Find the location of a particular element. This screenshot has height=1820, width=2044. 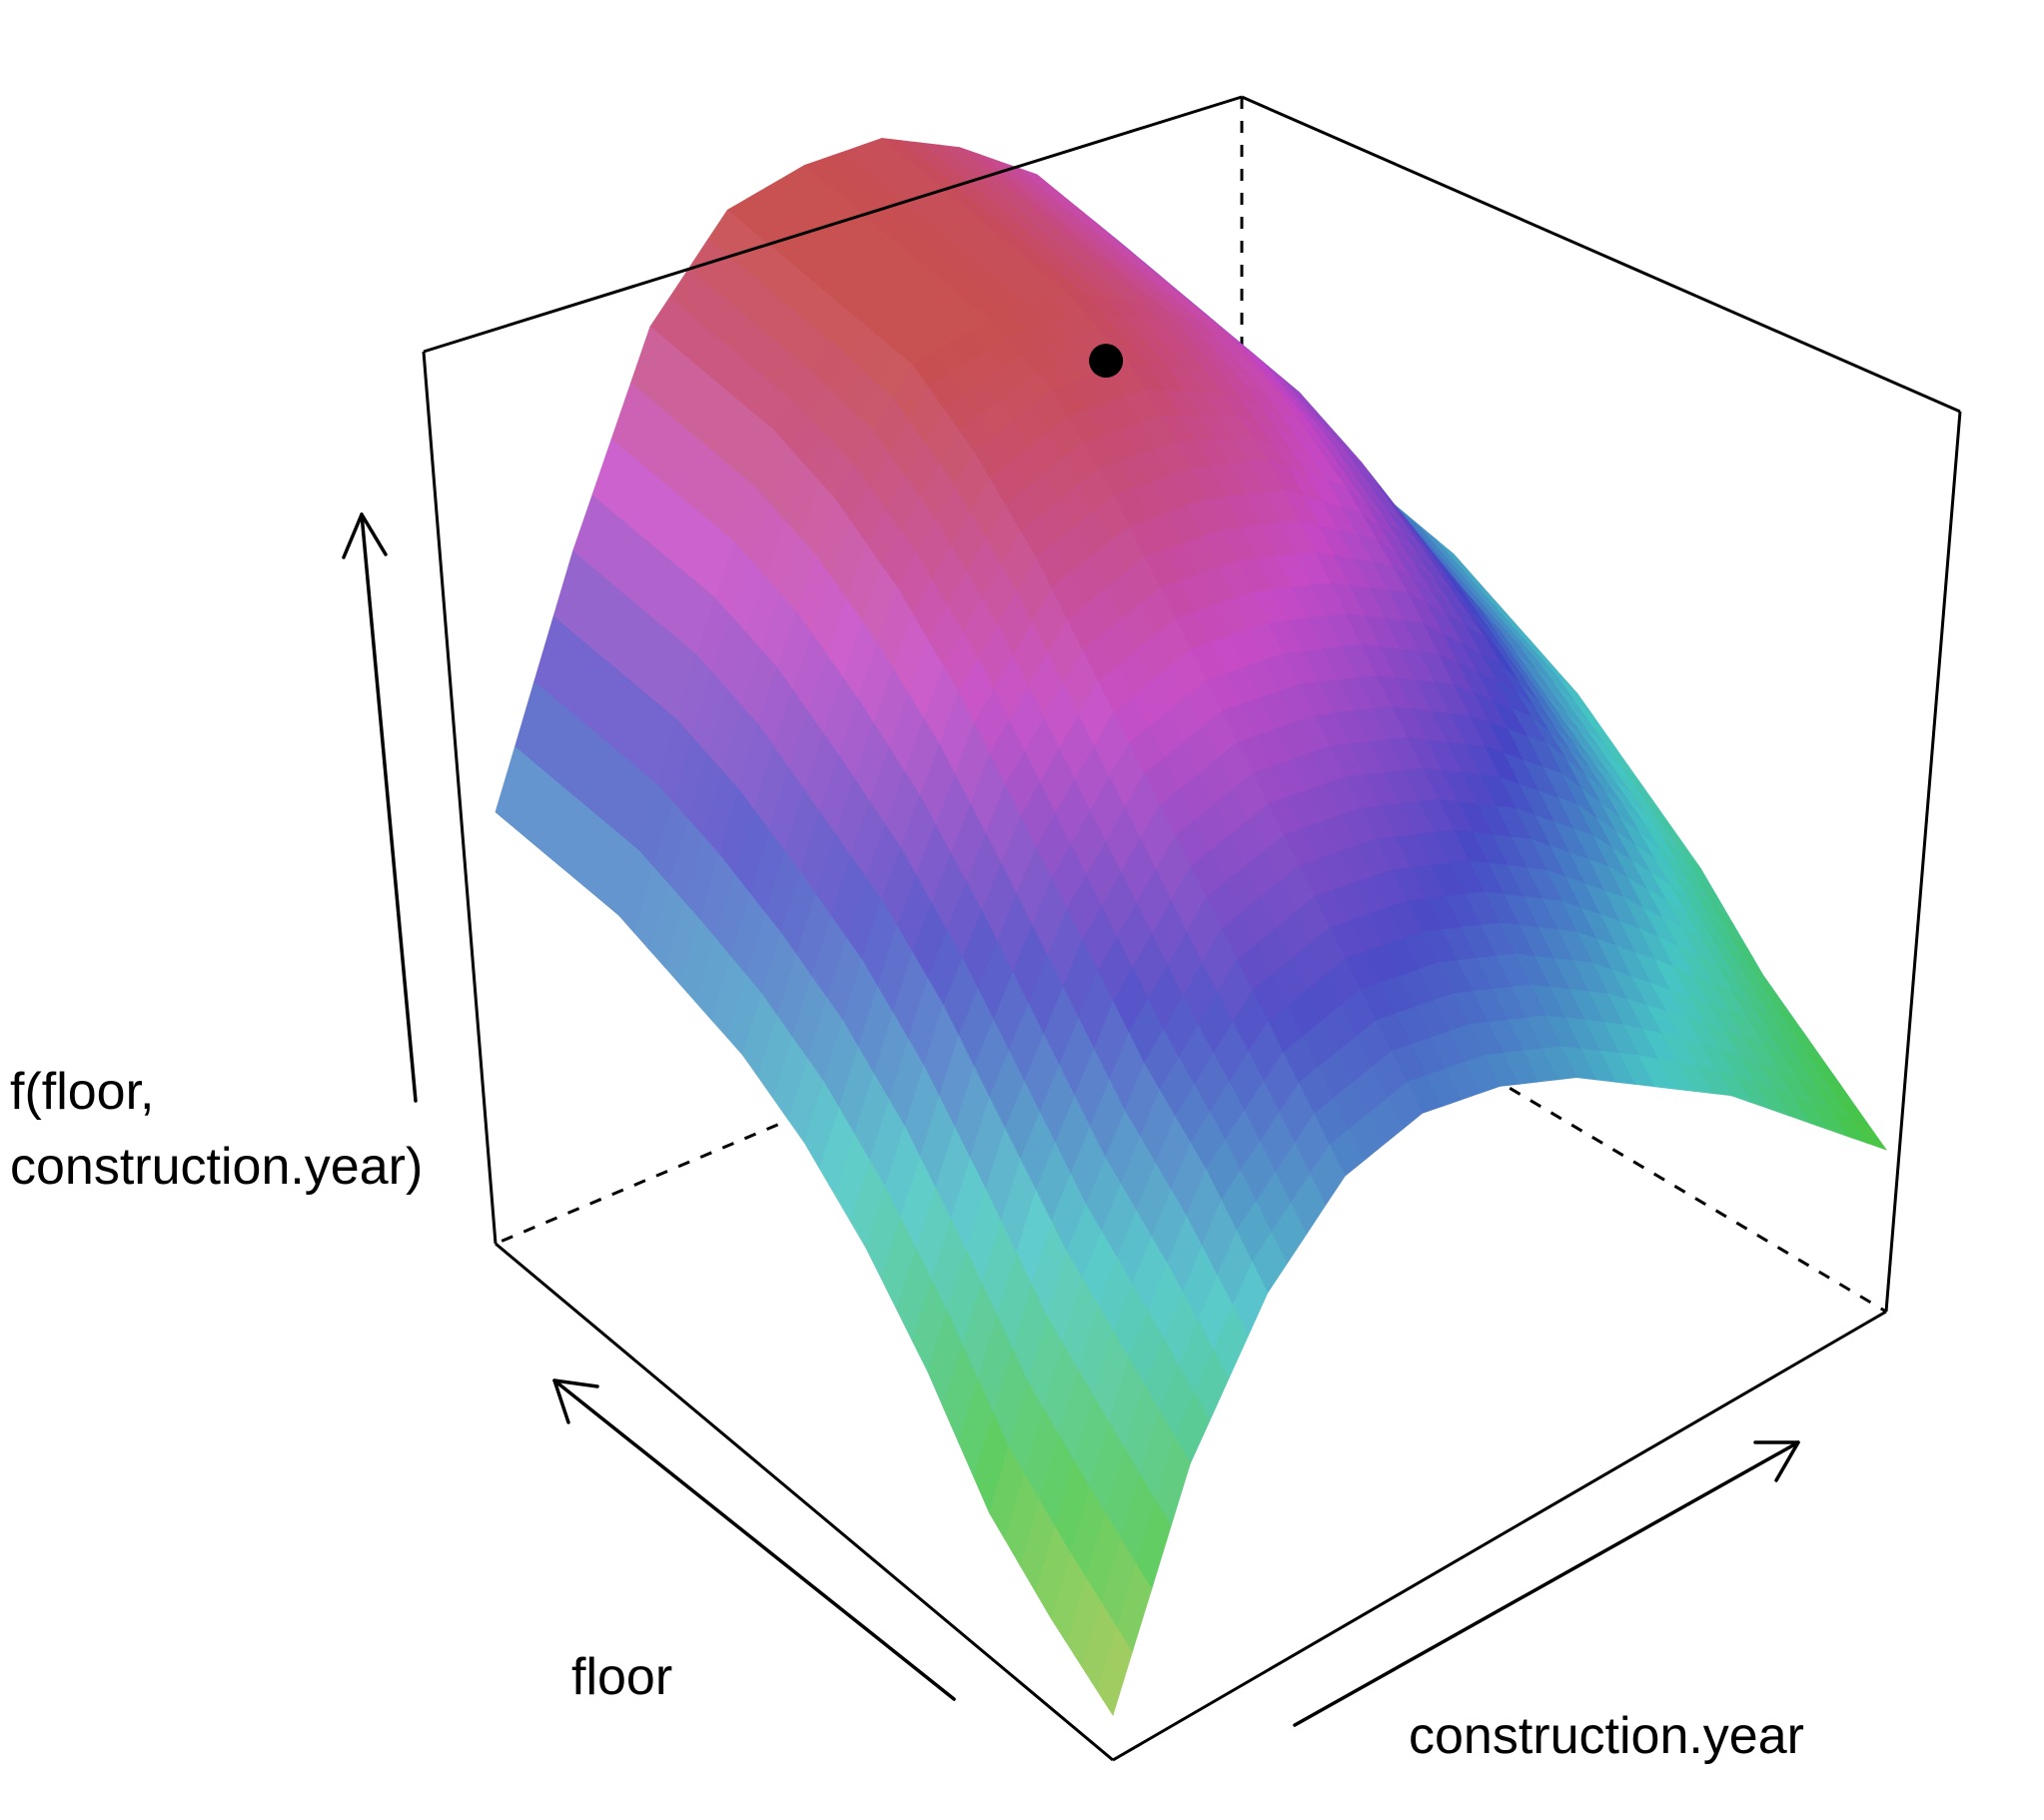

box-edge-bottom-left is located at coordinates (804, 1502).